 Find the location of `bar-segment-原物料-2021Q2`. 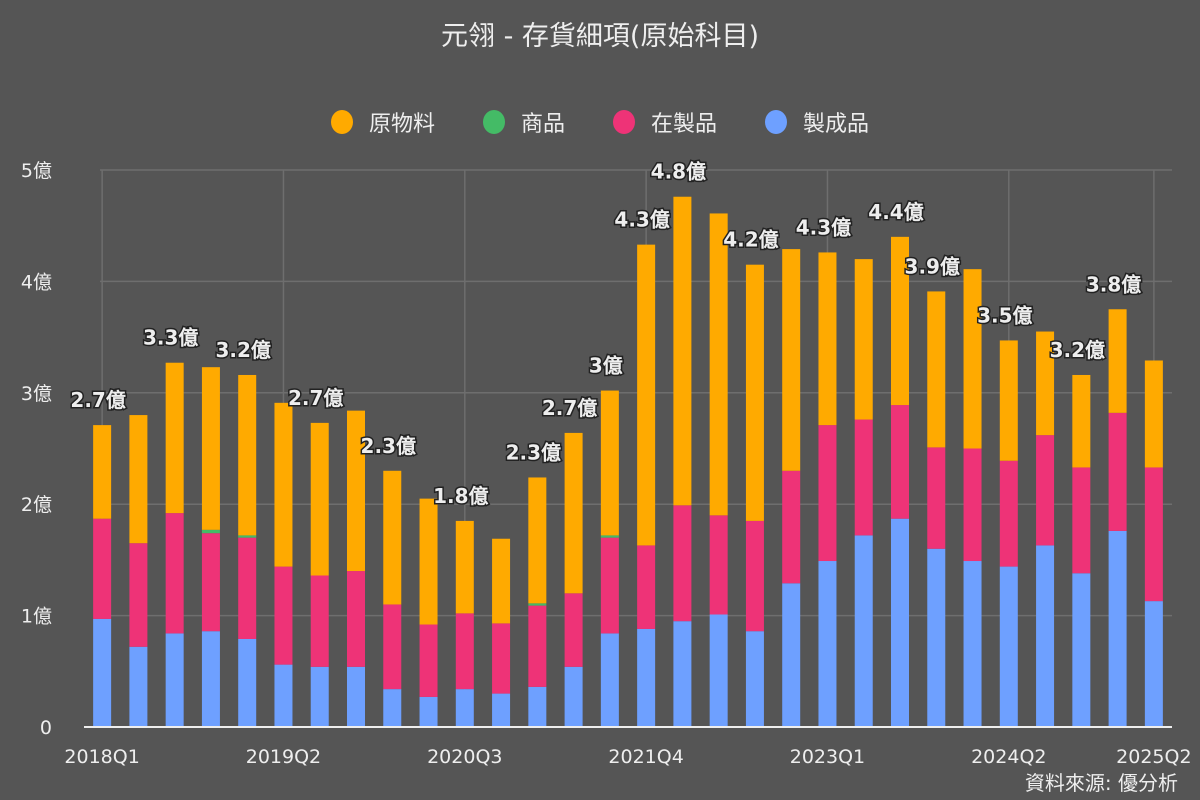

bar-segment-原物料-2021Q2 is located at coordinates (573, 513).